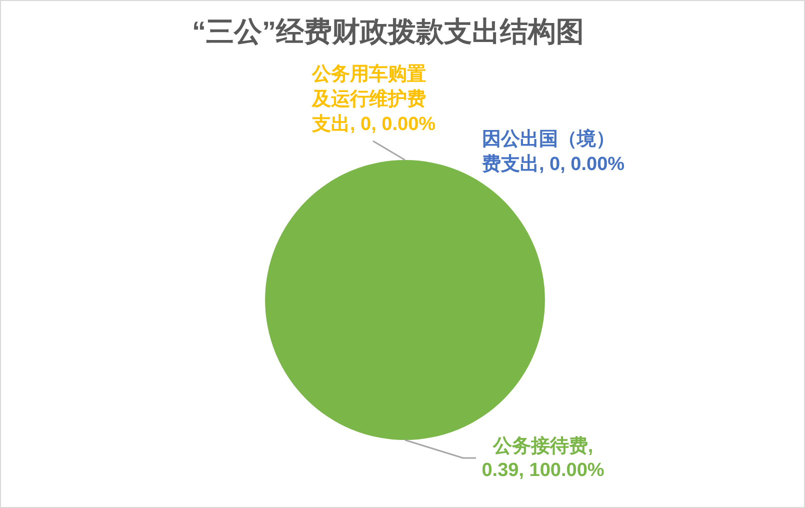 The height and width of the screenshot is (508, 805). What do you see at coordinates (543, 458) in the screenshot?
I see `slice-label: 公务接待费, 0.39, 100.00%` at bounding box center [543, 458].